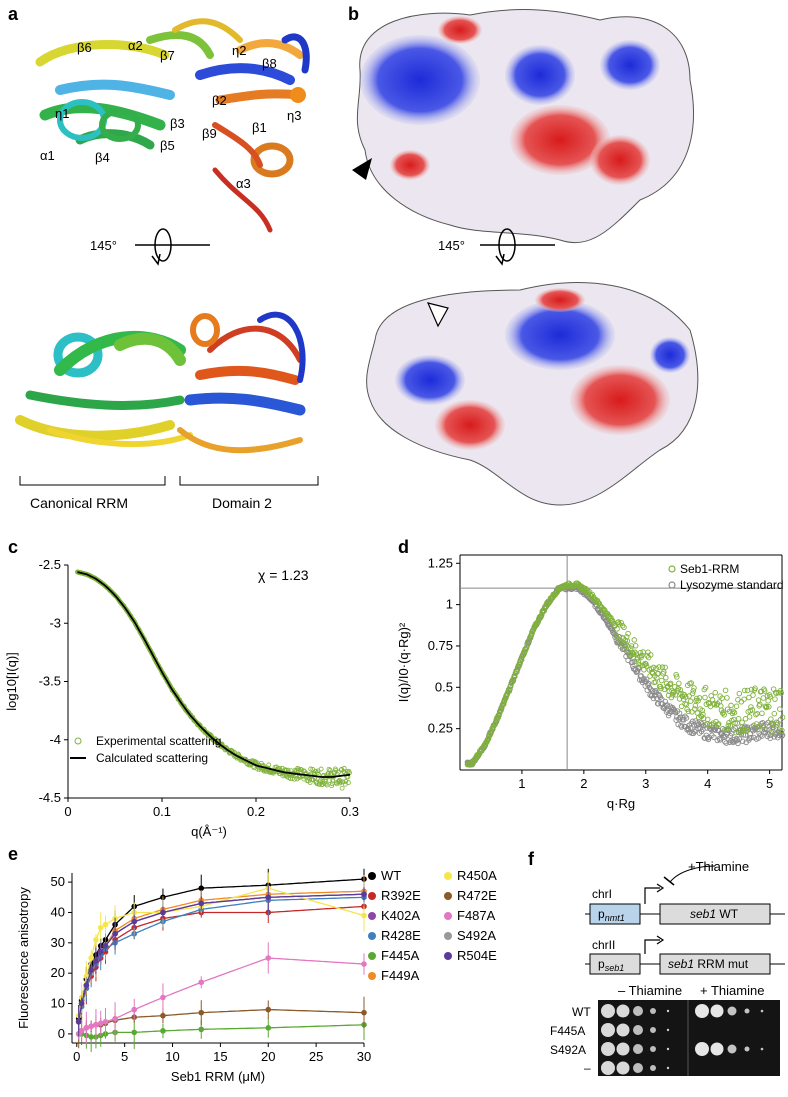  Describe the element at coordinates (50, 797) in the screenshot. I see `y-tick-label: -4.5` at that location.